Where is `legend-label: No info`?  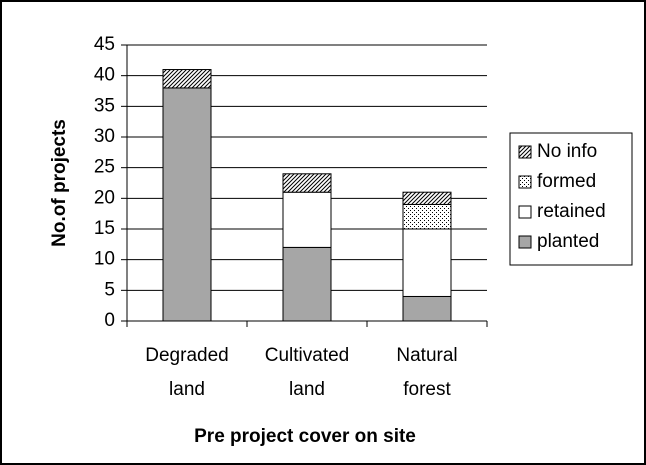
legend-label: No info is located at coordinates (567, 151).